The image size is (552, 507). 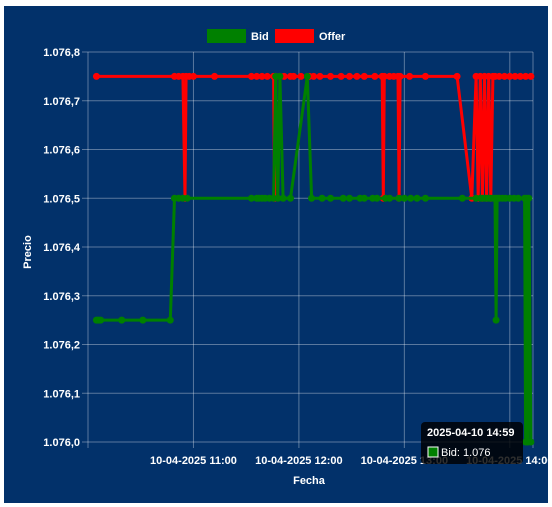 I want to click on y-tick-label: 1.076,8, so click(x=61, y=53).